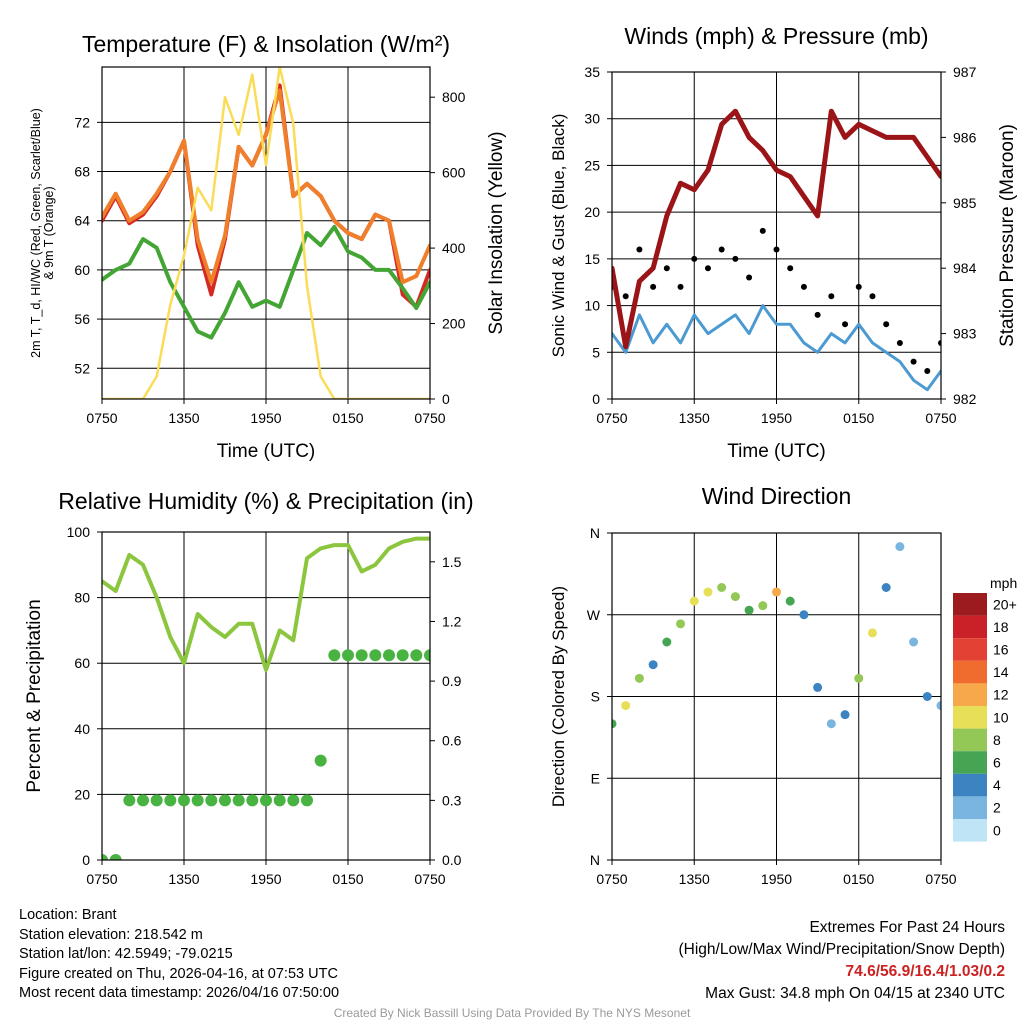 The image size is (1024, 1024). What do you see at coordinates (1001, 672) in the screenshot?
I see `colorbar-tick-label: 14` at bounding box center [1001, 672].